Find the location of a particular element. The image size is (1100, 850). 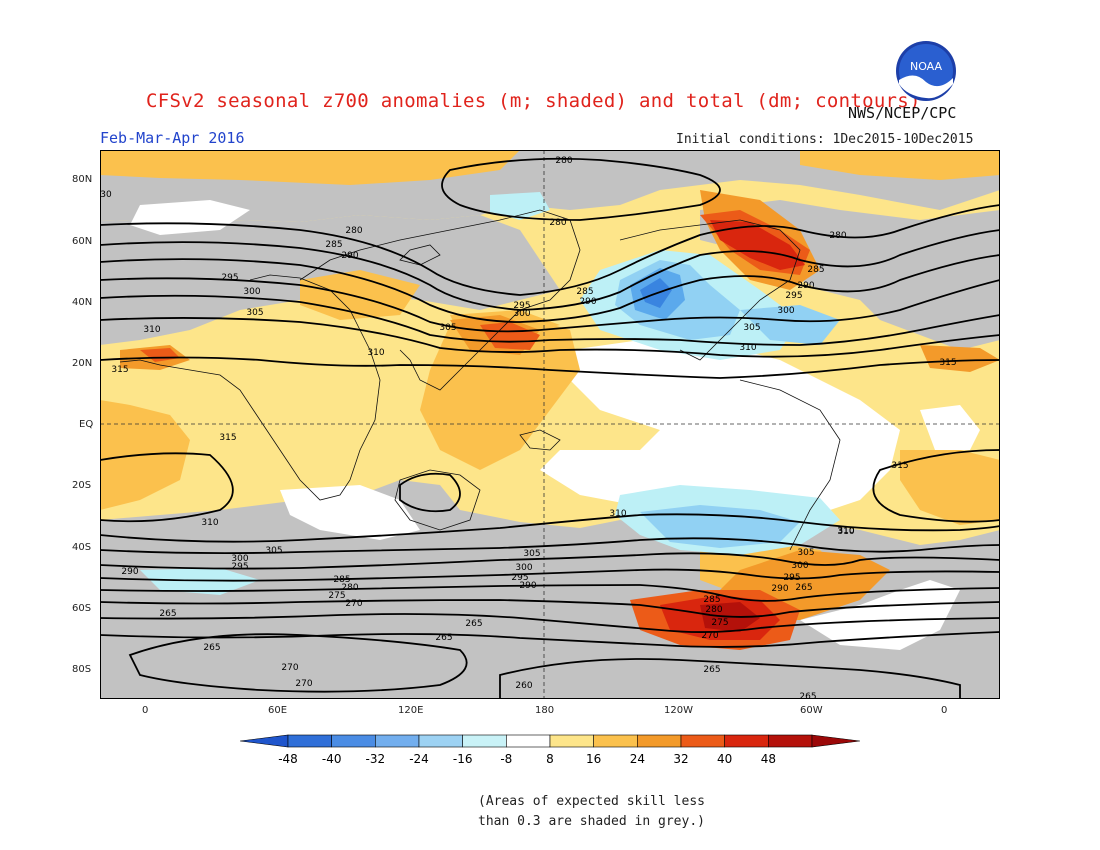

colorbar-tick-label: 24 is located at coordinates (637, 759).